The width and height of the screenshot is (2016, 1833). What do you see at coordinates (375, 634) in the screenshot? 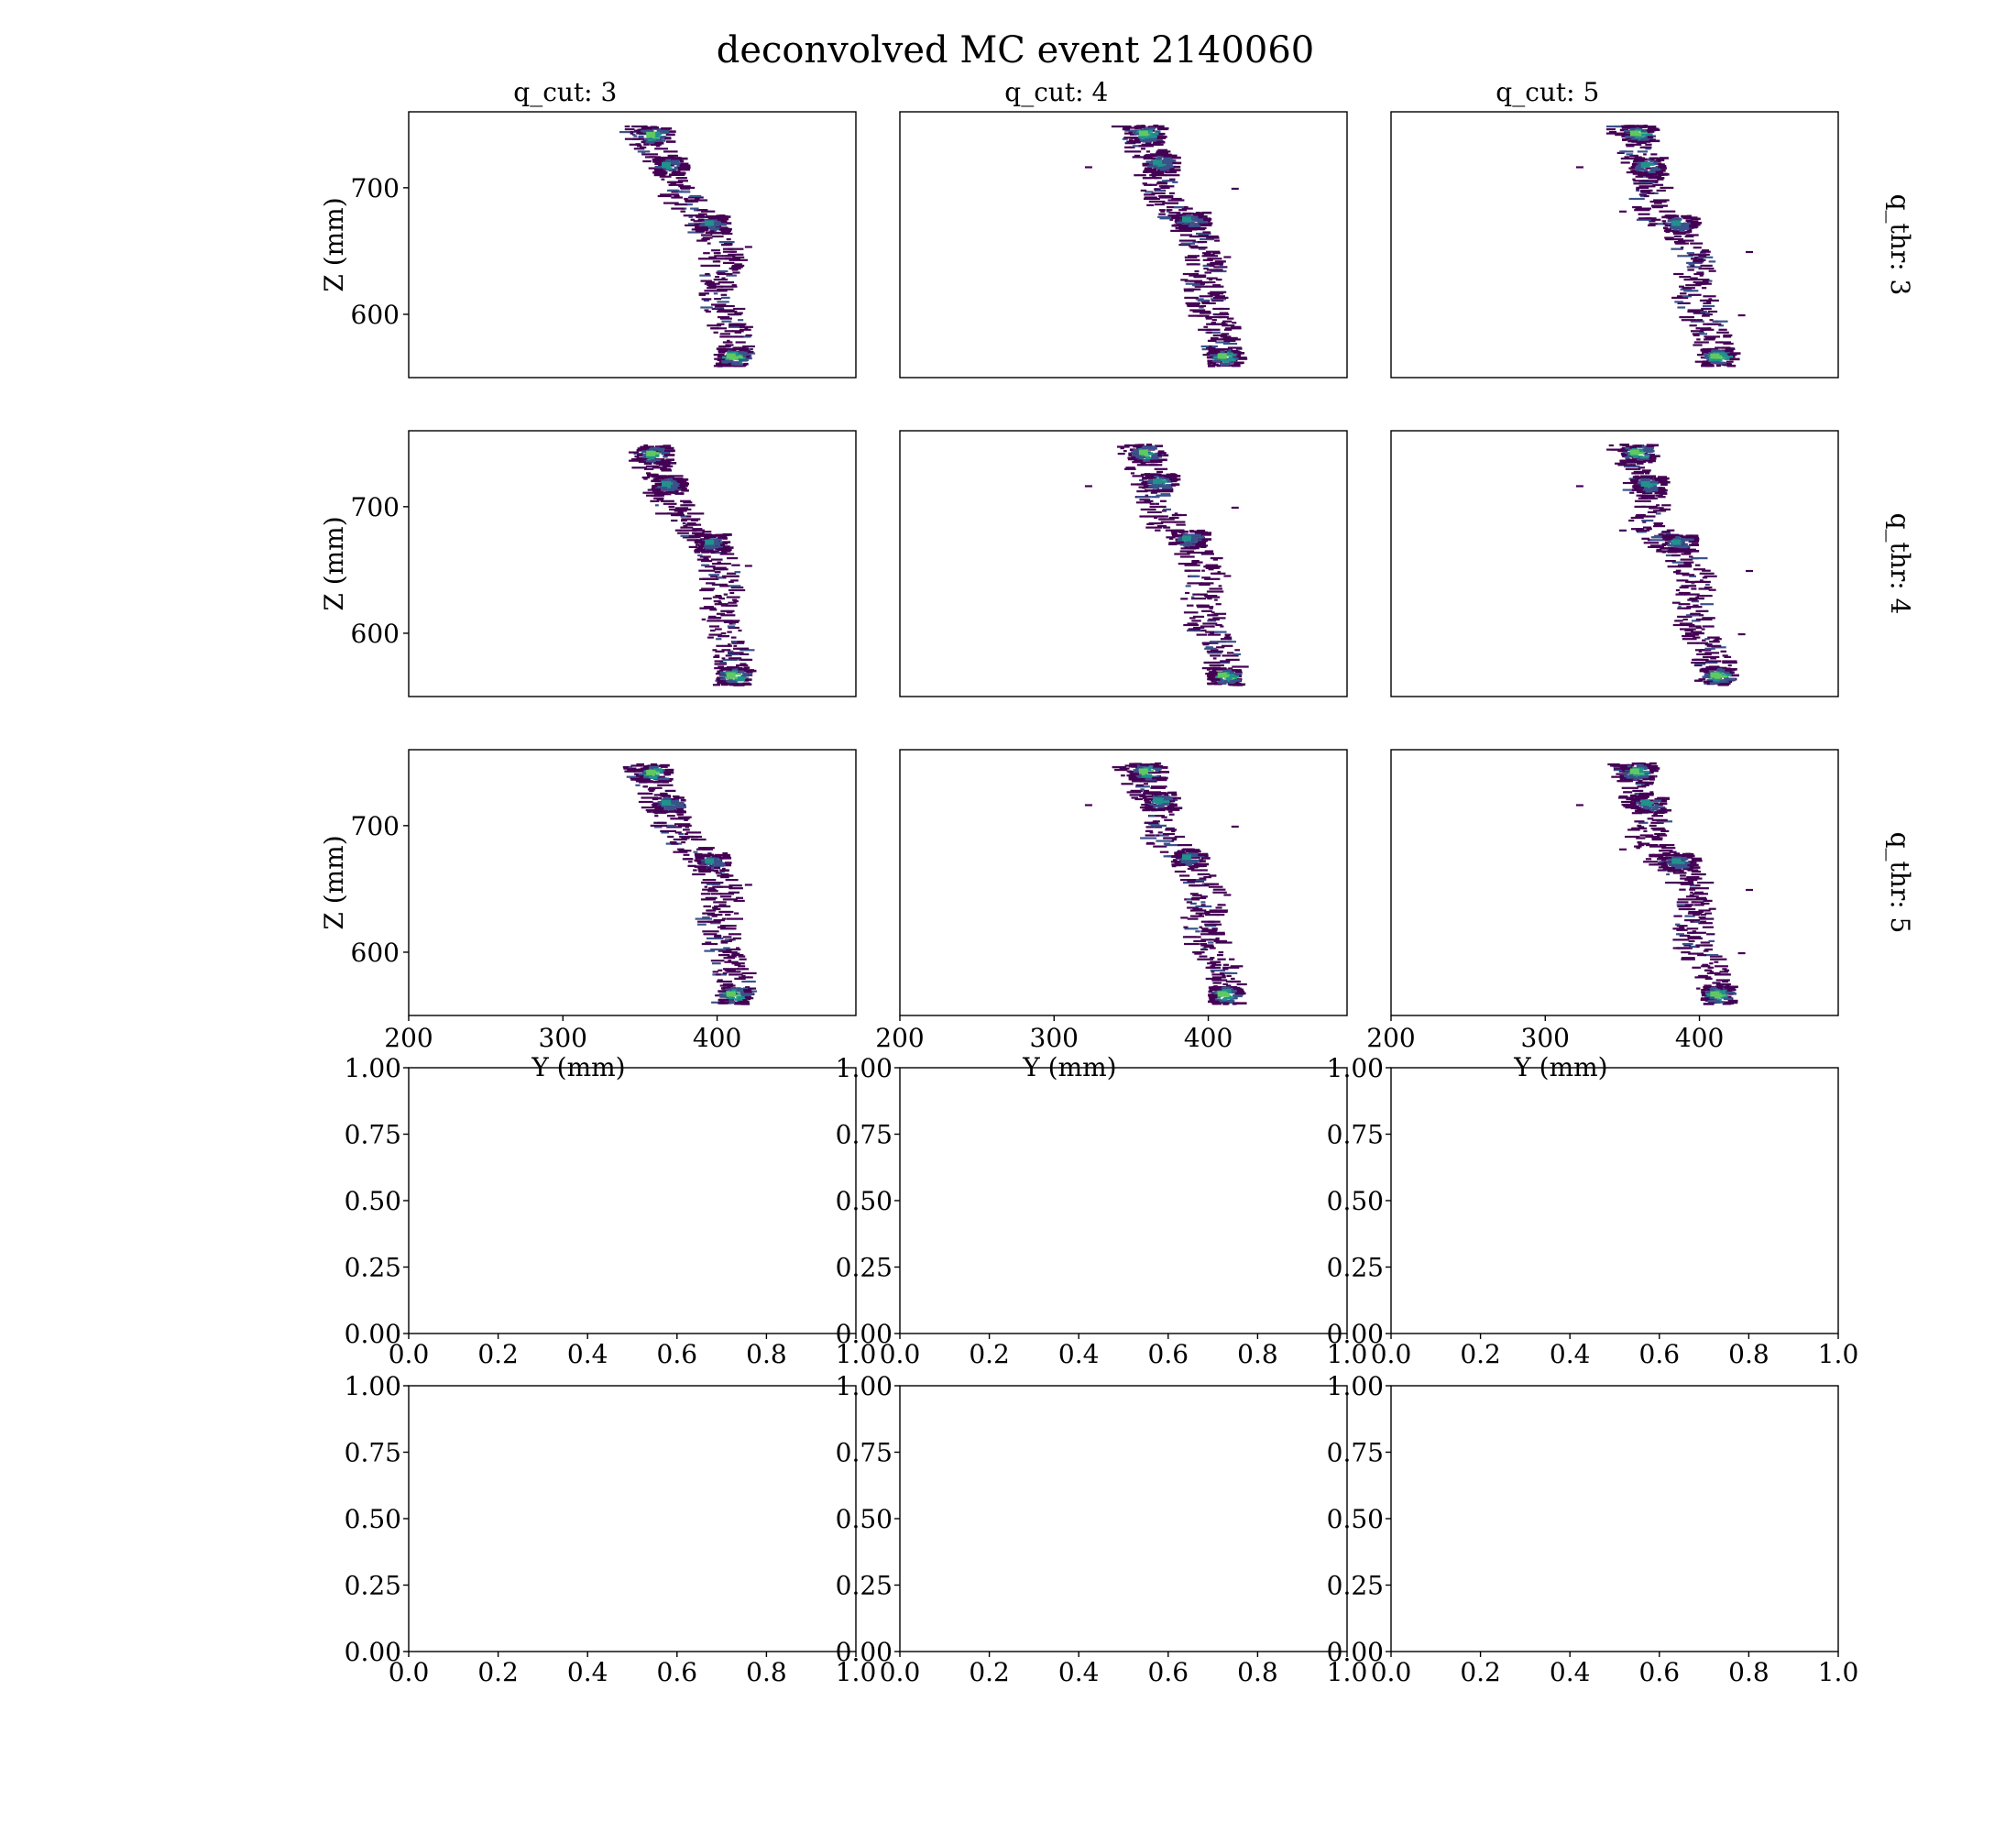
I see `y-tick-label: 600` at bounding box center [375, 634].